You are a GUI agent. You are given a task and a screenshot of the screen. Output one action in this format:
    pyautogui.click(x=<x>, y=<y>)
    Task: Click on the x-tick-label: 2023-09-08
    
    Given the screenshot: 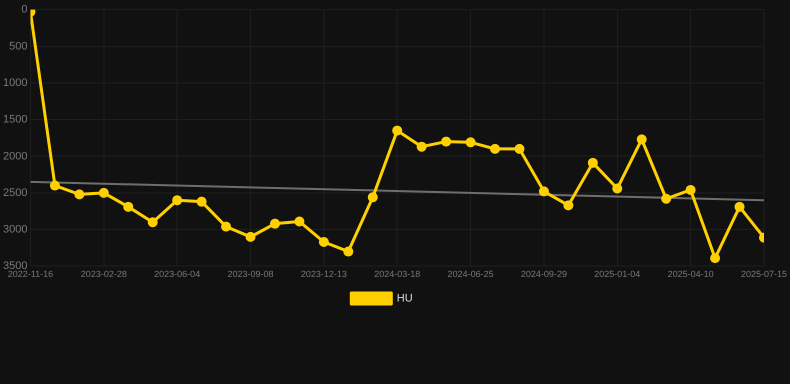 What is the action you would take?
    pyautogui.click(x=251, y=274)
    